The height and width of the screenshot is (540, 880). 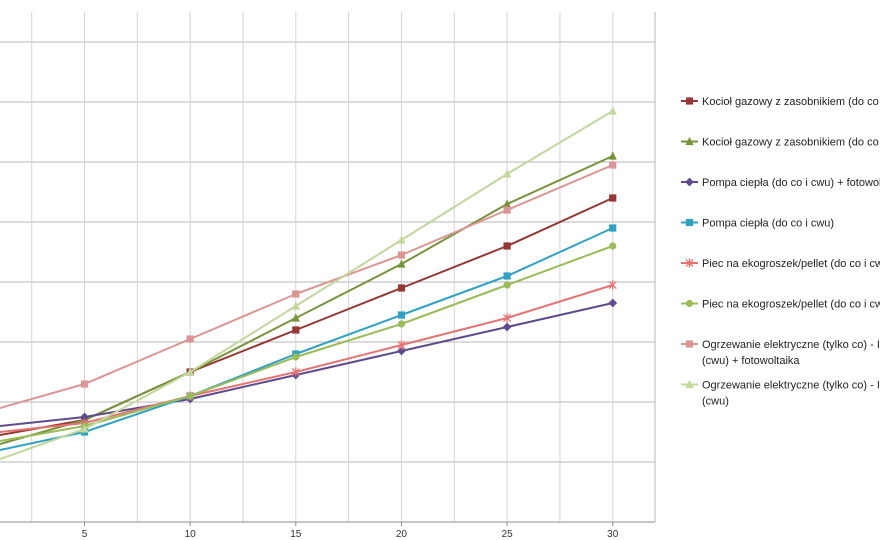 I want to click on legend-label: Piec na ekogroszek/pellet (do co i cw, so click(x=791, y=305).